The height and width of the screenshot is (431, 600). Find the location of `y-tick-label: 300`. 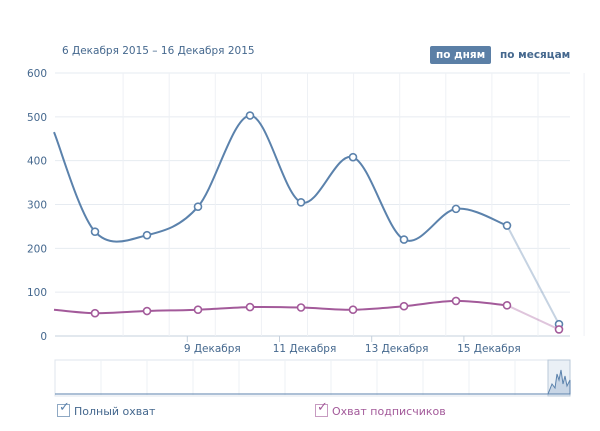

y-tick-label: 300 is located at coordinates (37, 206).